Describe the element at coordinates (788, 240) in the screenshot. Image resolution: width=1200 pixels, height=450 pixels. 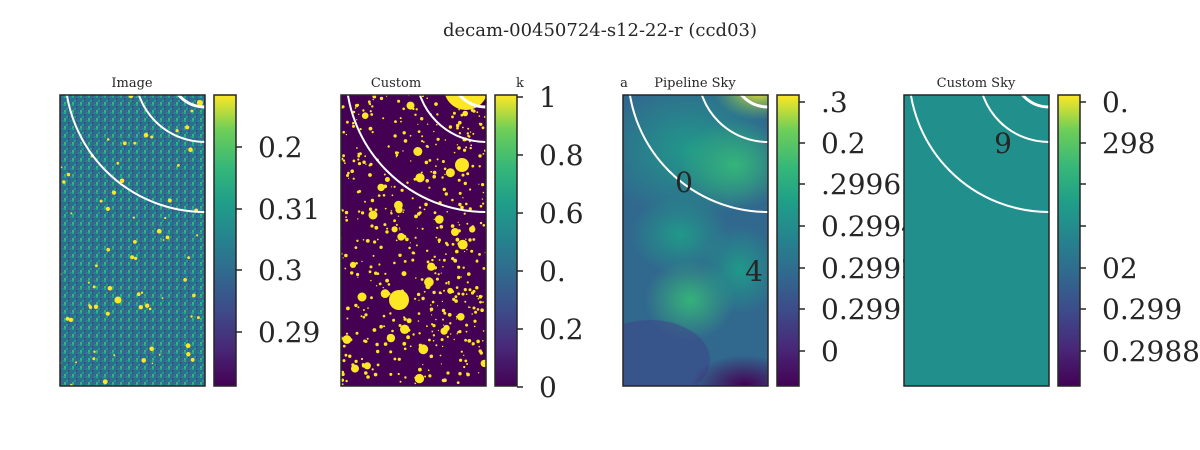
I see `pipeline-colorbar` at that location.